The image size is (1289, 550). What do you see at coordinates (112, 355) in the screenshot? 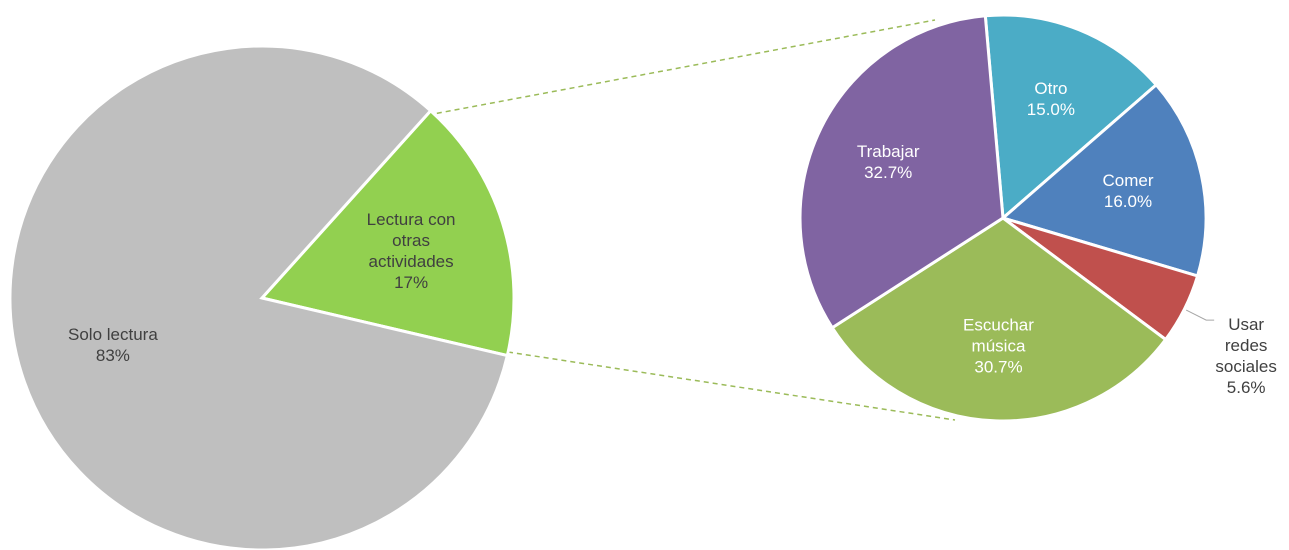
I see `slice-label-text: 83%` at bounding box center [112, 355].